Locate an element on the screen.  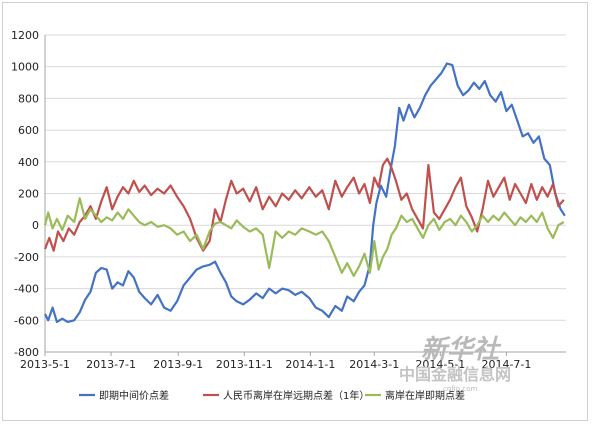
y-tick-label: 600 is located at coordinates (28, 130).